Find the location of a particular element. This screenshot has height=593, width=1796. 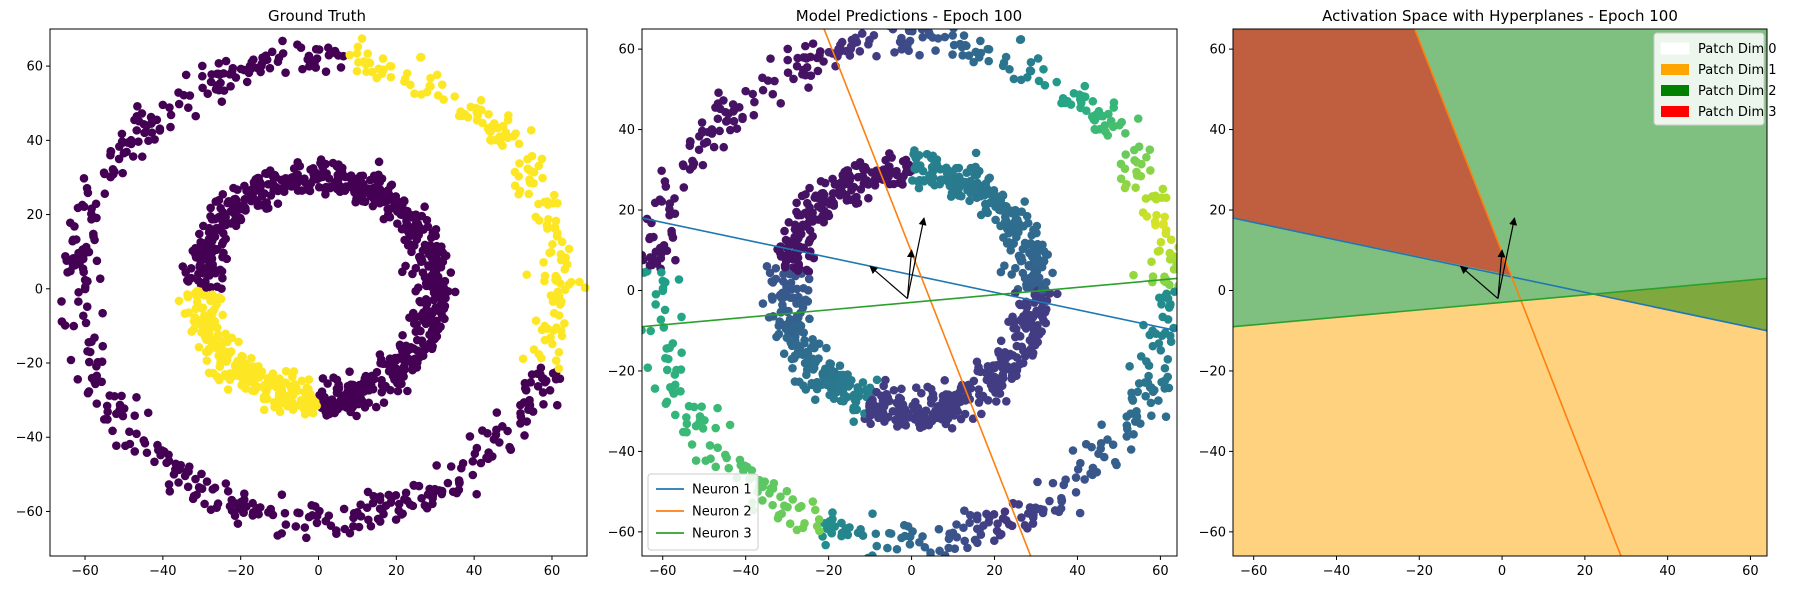

y-tick-label: 40 is located at coordinates (34, 141).